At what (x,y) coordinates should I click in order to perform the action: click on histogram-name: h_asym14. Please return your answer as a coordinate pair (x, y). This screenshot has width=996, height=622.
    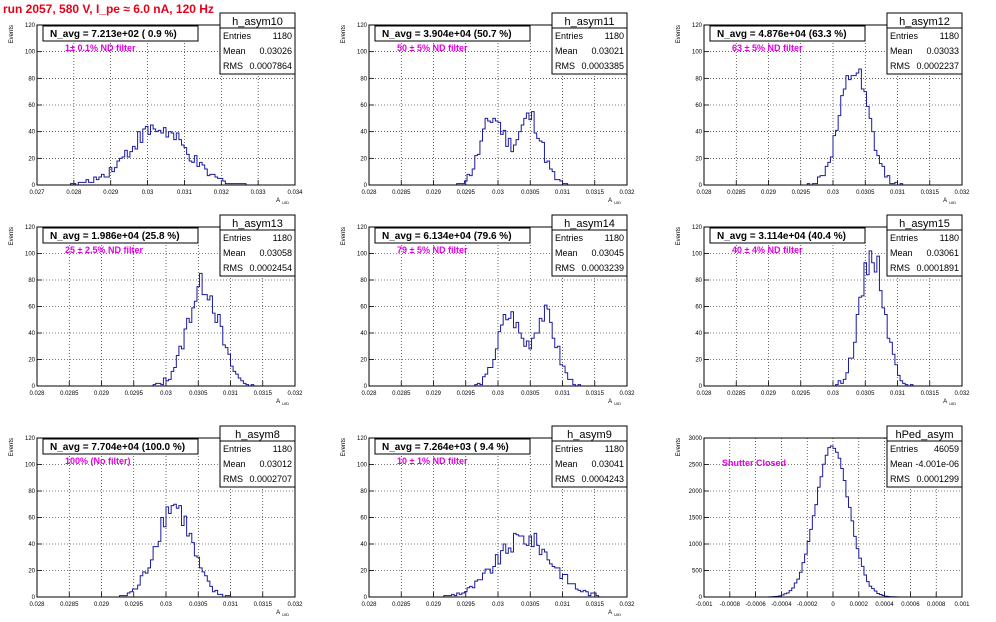
    Looking at the image, I should click on (589, 224).